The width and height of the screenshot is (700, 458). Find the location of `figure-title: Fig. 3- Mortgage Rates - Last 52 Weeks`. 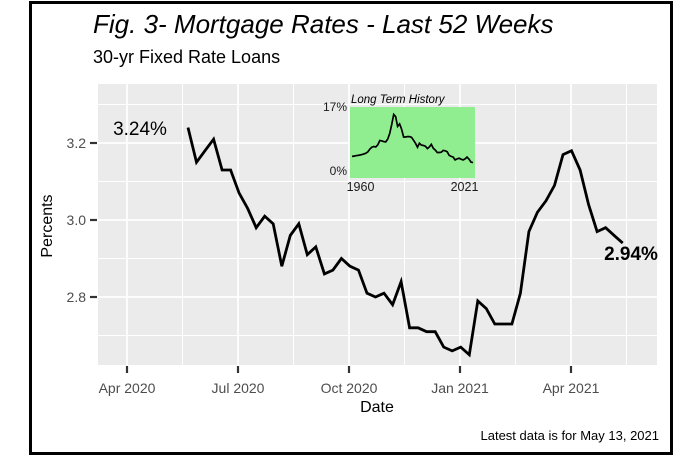

figure-title: Fig. 3- Mortgage Rates - Last 52 Weeks is located at coordinates (323, 24).